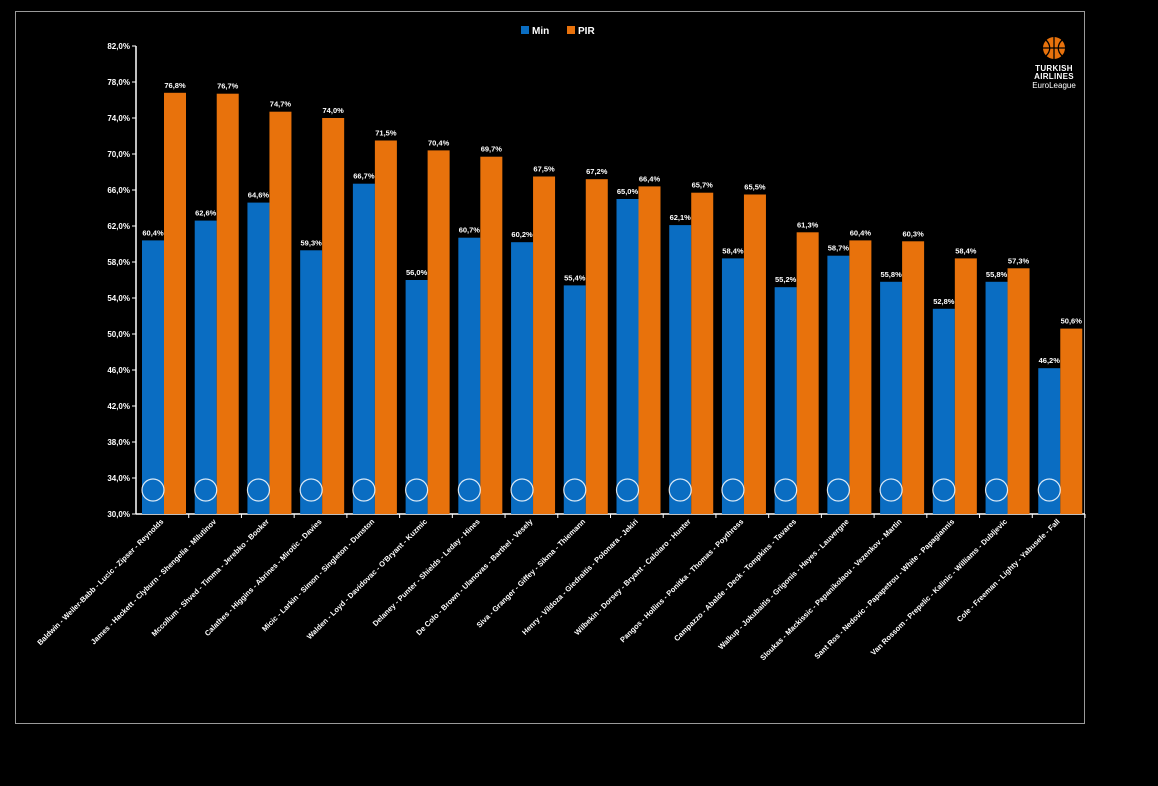 The height and width of the screenshot is (786, 1158). Describe the element at coordinates (492, 149) in the screenshot. I see `data-label-pir: 69,7%` at that location.